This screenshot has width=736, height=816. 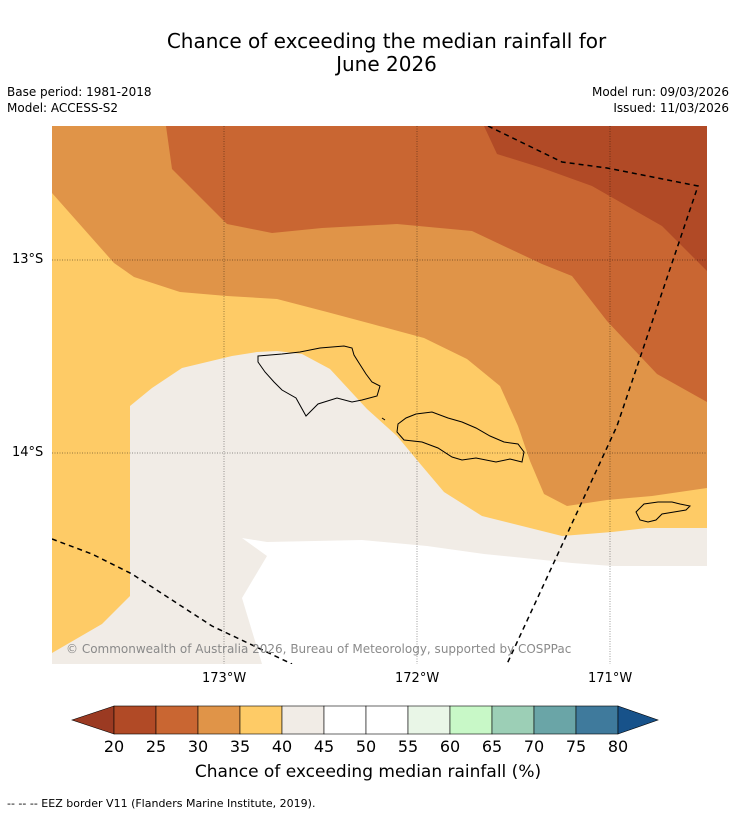 I want to click on lon-label-173w: 173°W, so click(x=224, y=678).